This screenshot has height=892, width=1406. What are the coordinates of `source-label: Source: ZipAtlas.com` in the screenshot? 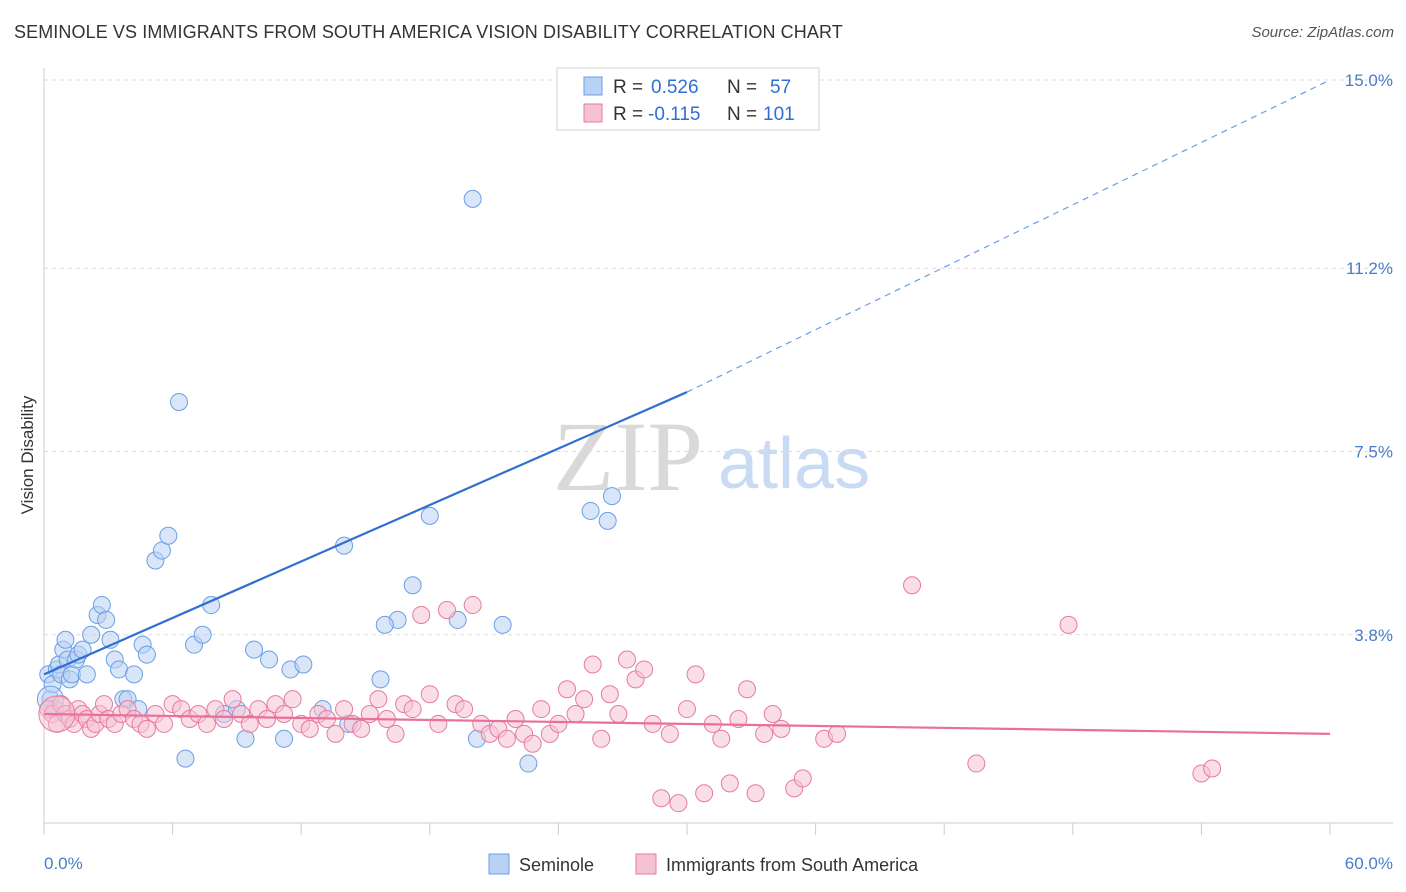 It's located at (1322, 32).